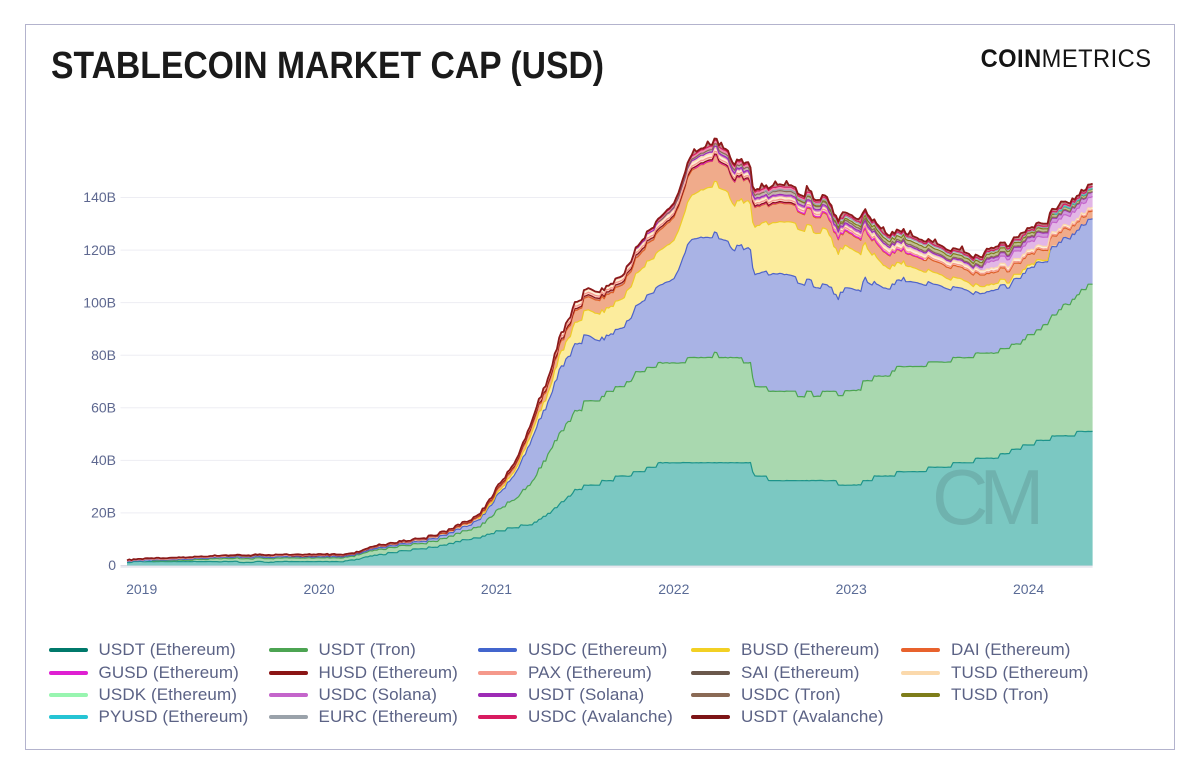 The image size is (1200, 775). What do you see at coordinates (319, 589) in the screenshot?
I see `svg-text: 2020` at bounding box center [319, 589].